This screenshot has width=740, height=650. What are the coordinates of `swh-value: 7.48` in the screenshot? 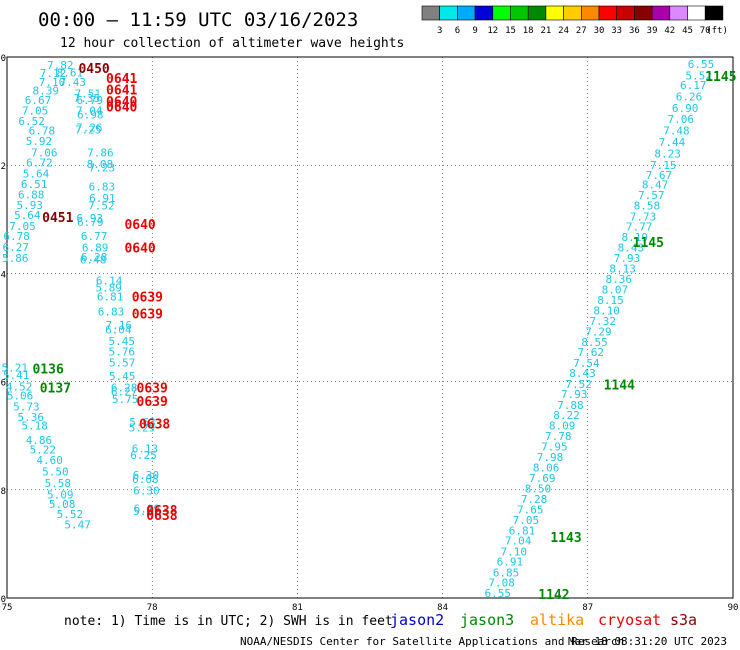 It's located at (676, 131).